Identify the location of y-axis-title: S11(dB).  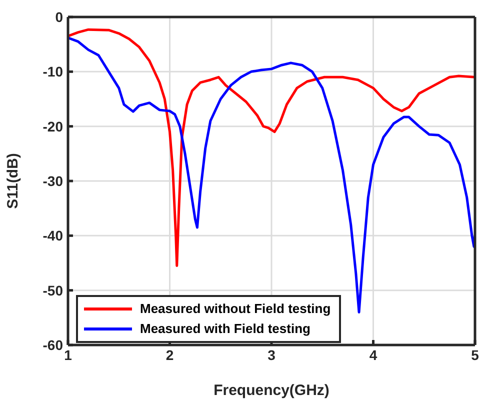
(13, 181).